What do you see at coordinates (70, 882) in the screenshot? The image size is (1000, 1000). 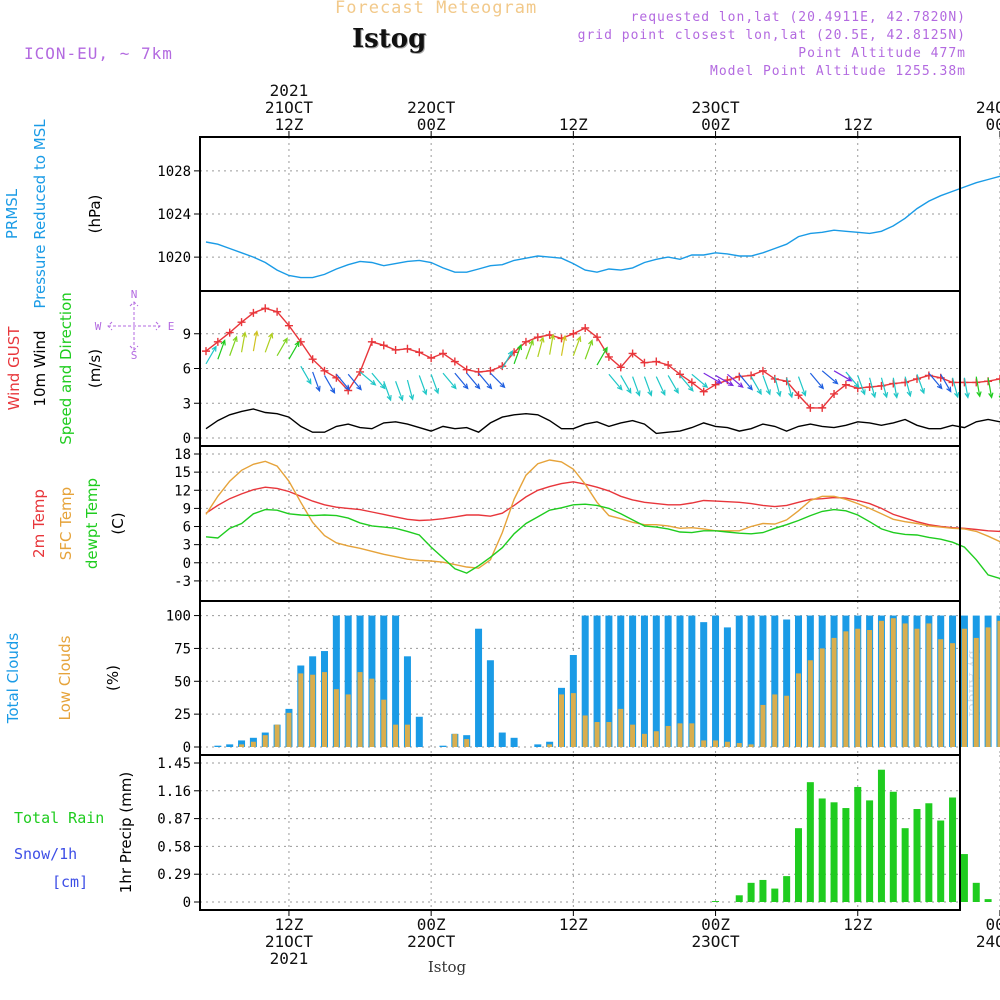 I see `precip-side-label: [cm]` at bounding box center [70, 882].